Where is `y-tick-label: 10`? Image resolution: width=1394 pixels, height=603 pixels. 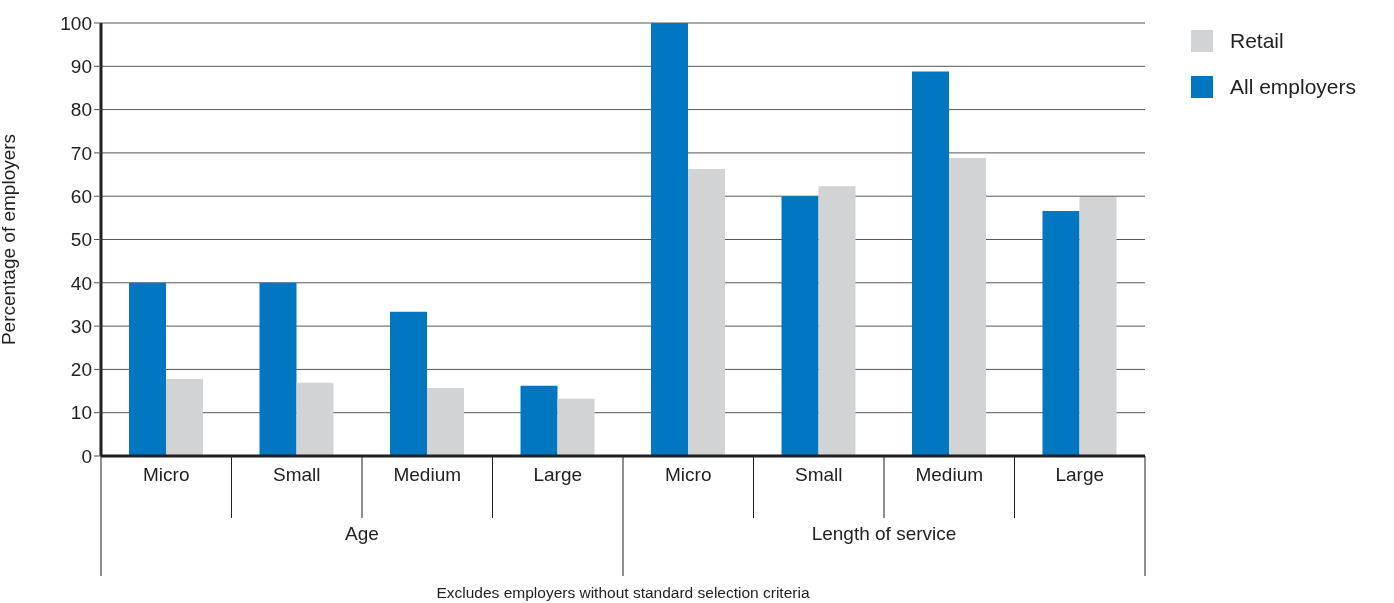
y-tick-label: 10 is located at coordinates (81, 413).